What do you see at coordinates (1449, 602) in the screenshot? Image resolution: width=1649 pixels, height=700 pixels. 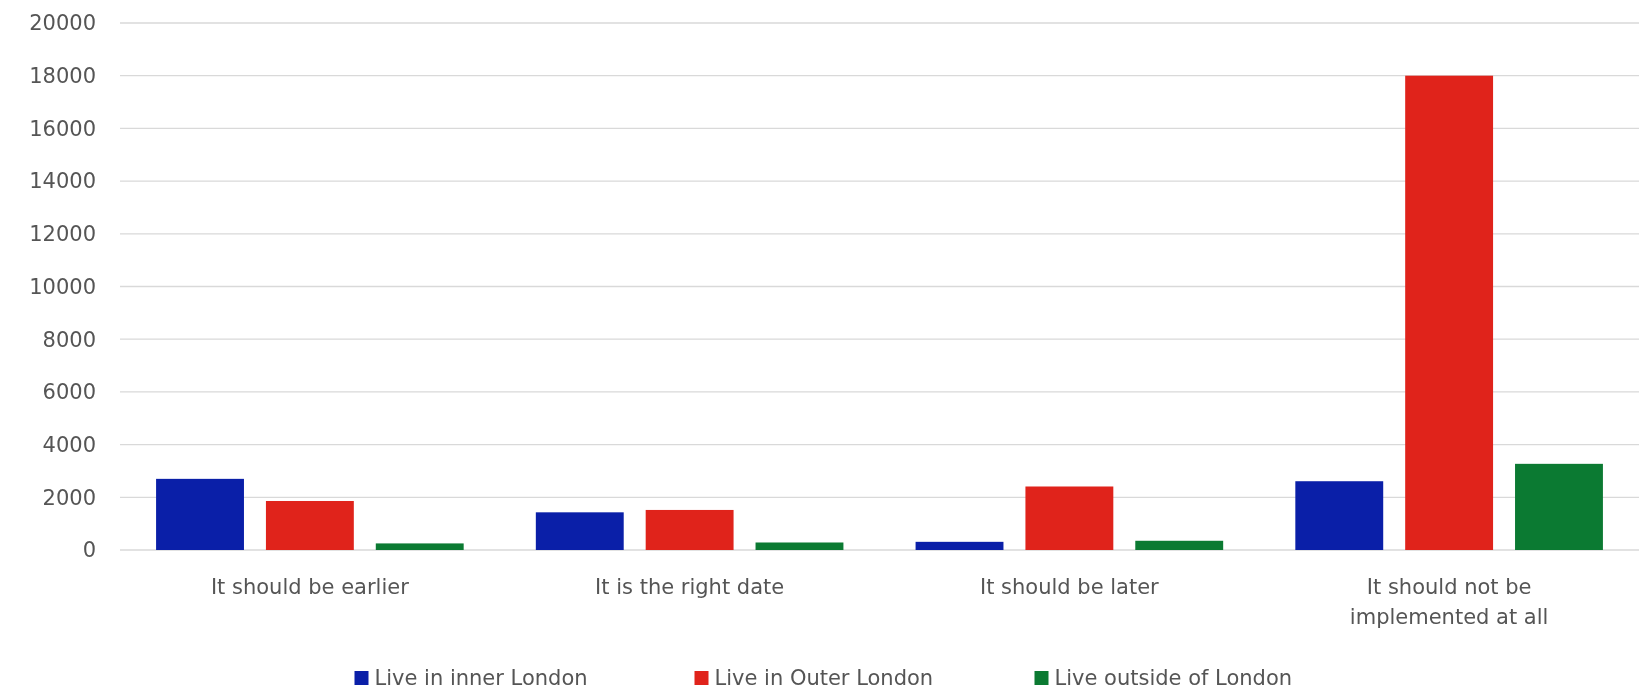 I see `x-tick-label: It should not be implemented at all` at bounding box center [1449, 602].